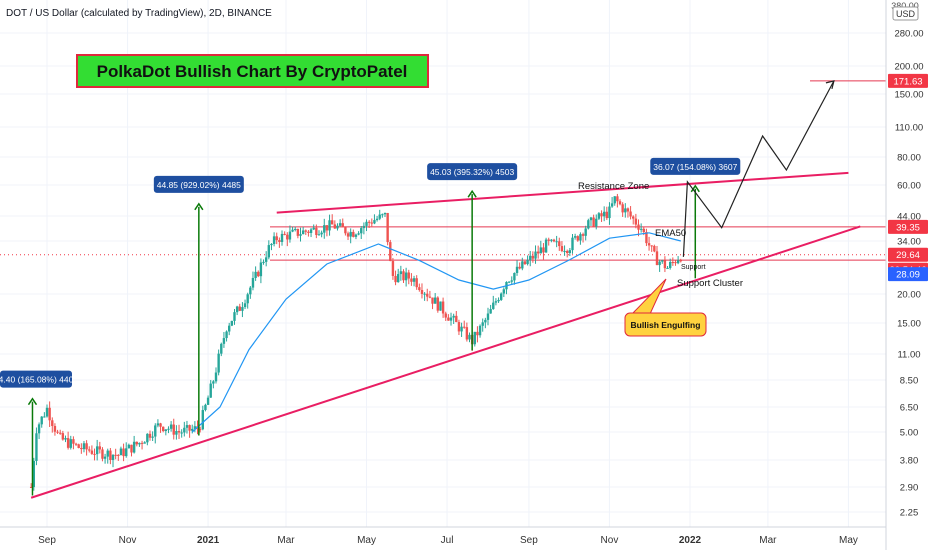 Image resolution: width=932 pixels, height=550 pixels. Describe the element at coordinates (252, 71) in the screenshot. I see `chart-title-box: PolkaDot Bullish Chart By CryptoPatel` at that location.